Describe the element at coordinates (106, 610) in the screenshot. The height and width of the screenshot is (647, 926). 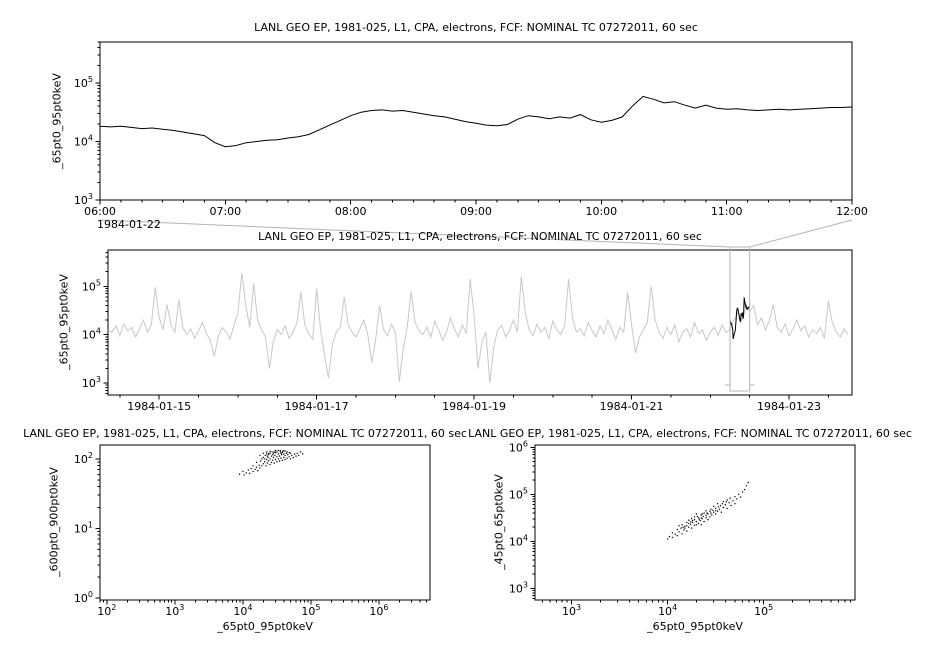
I see `scatter-left-x-tick-label: 10²` at that location.